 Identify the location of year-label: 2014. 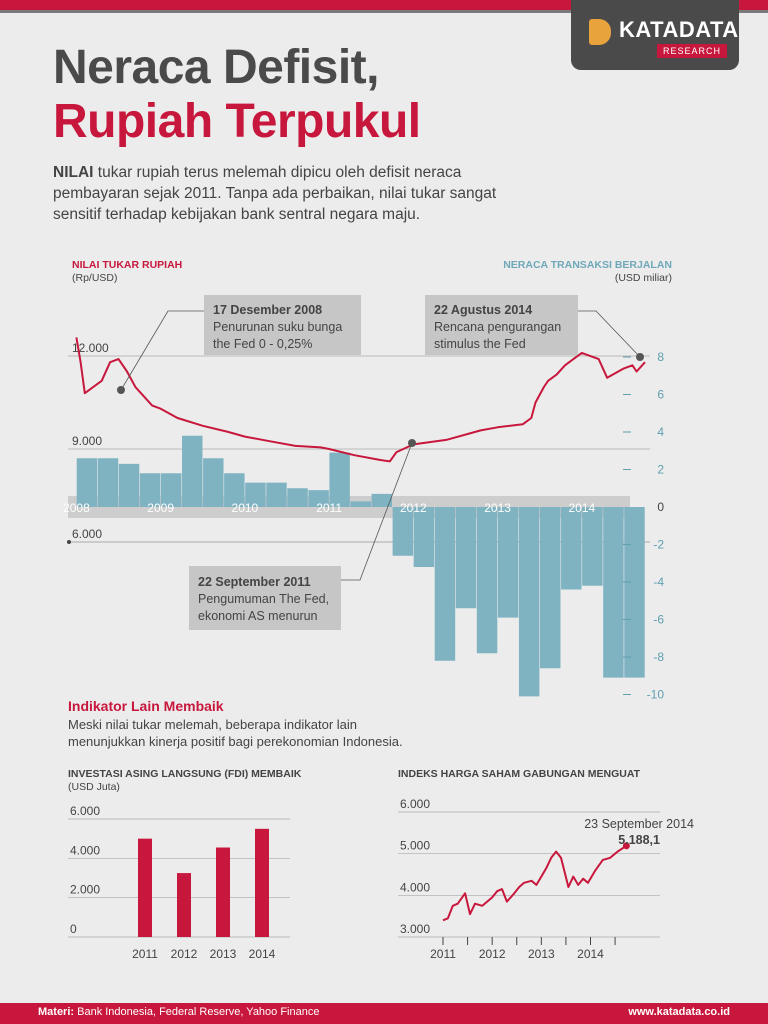
(581, 508).